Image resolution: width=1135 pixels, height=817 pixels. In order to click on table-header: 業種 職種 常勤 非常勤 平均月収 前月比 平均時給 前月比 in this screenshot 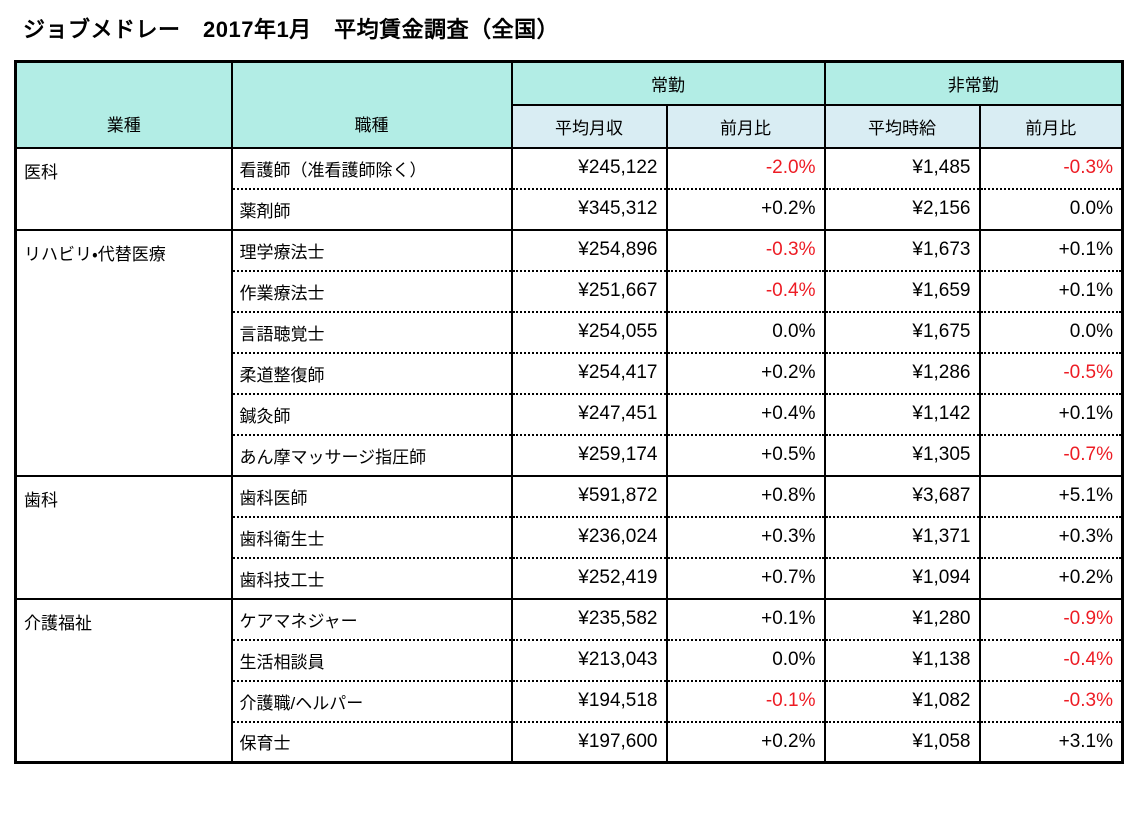, I will do `click(569, 104)`.